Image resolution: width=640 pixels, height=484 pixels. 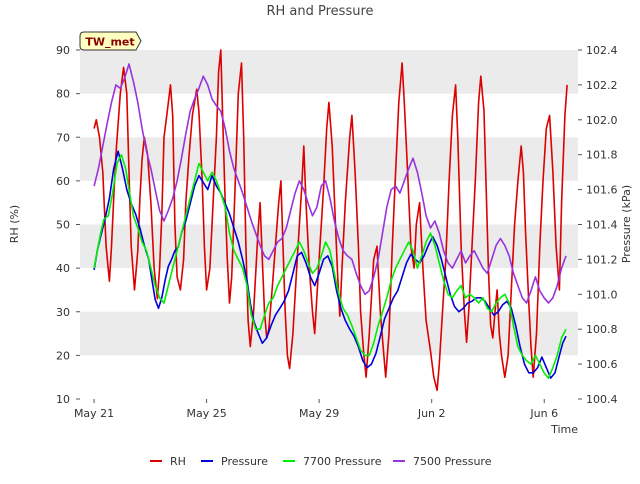 What do you see at coordinates (14, 224) in the screenshot?
I see `y-axis-label-left: RH (%)` at bounding box center [14, 224].